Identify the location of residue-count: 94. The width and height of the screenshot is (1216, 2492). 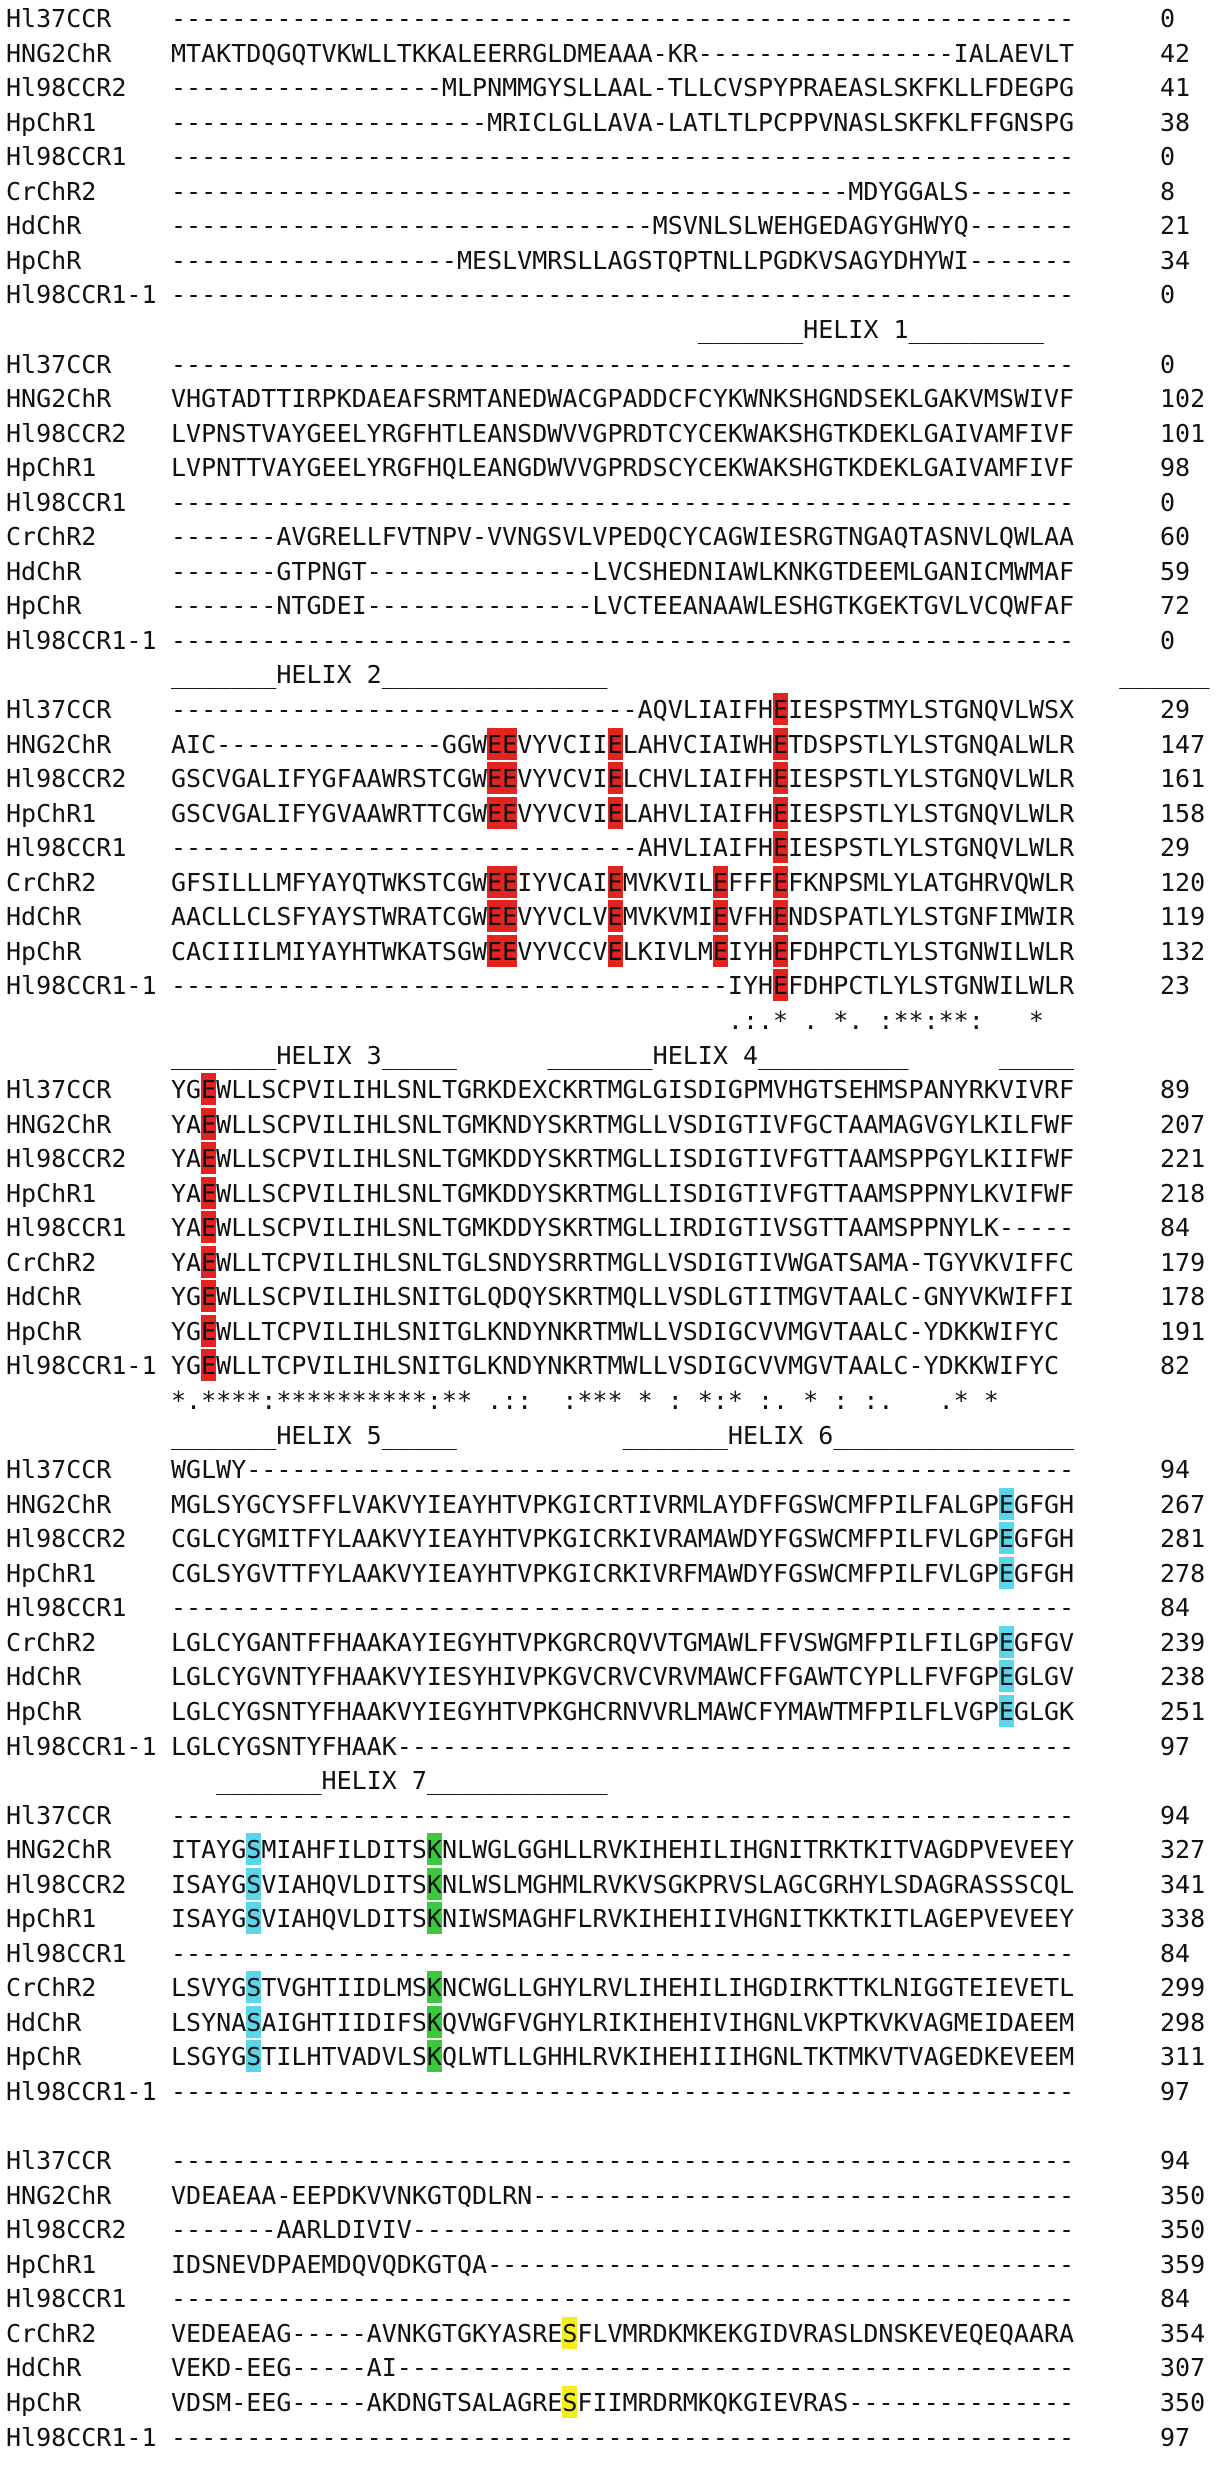
(1175, 2161).